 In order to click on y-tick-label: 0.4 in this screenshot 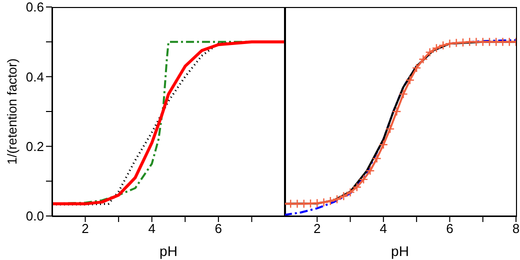, I will do `click(35, 76)`.